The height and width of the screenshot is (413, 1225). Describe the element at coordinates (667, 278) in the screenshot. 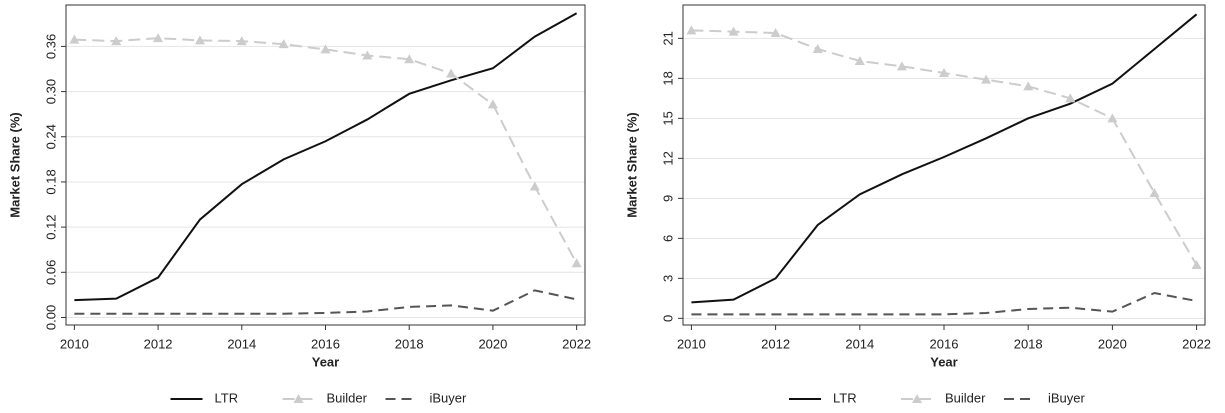

I see `y-tick-label: 3` at that location.